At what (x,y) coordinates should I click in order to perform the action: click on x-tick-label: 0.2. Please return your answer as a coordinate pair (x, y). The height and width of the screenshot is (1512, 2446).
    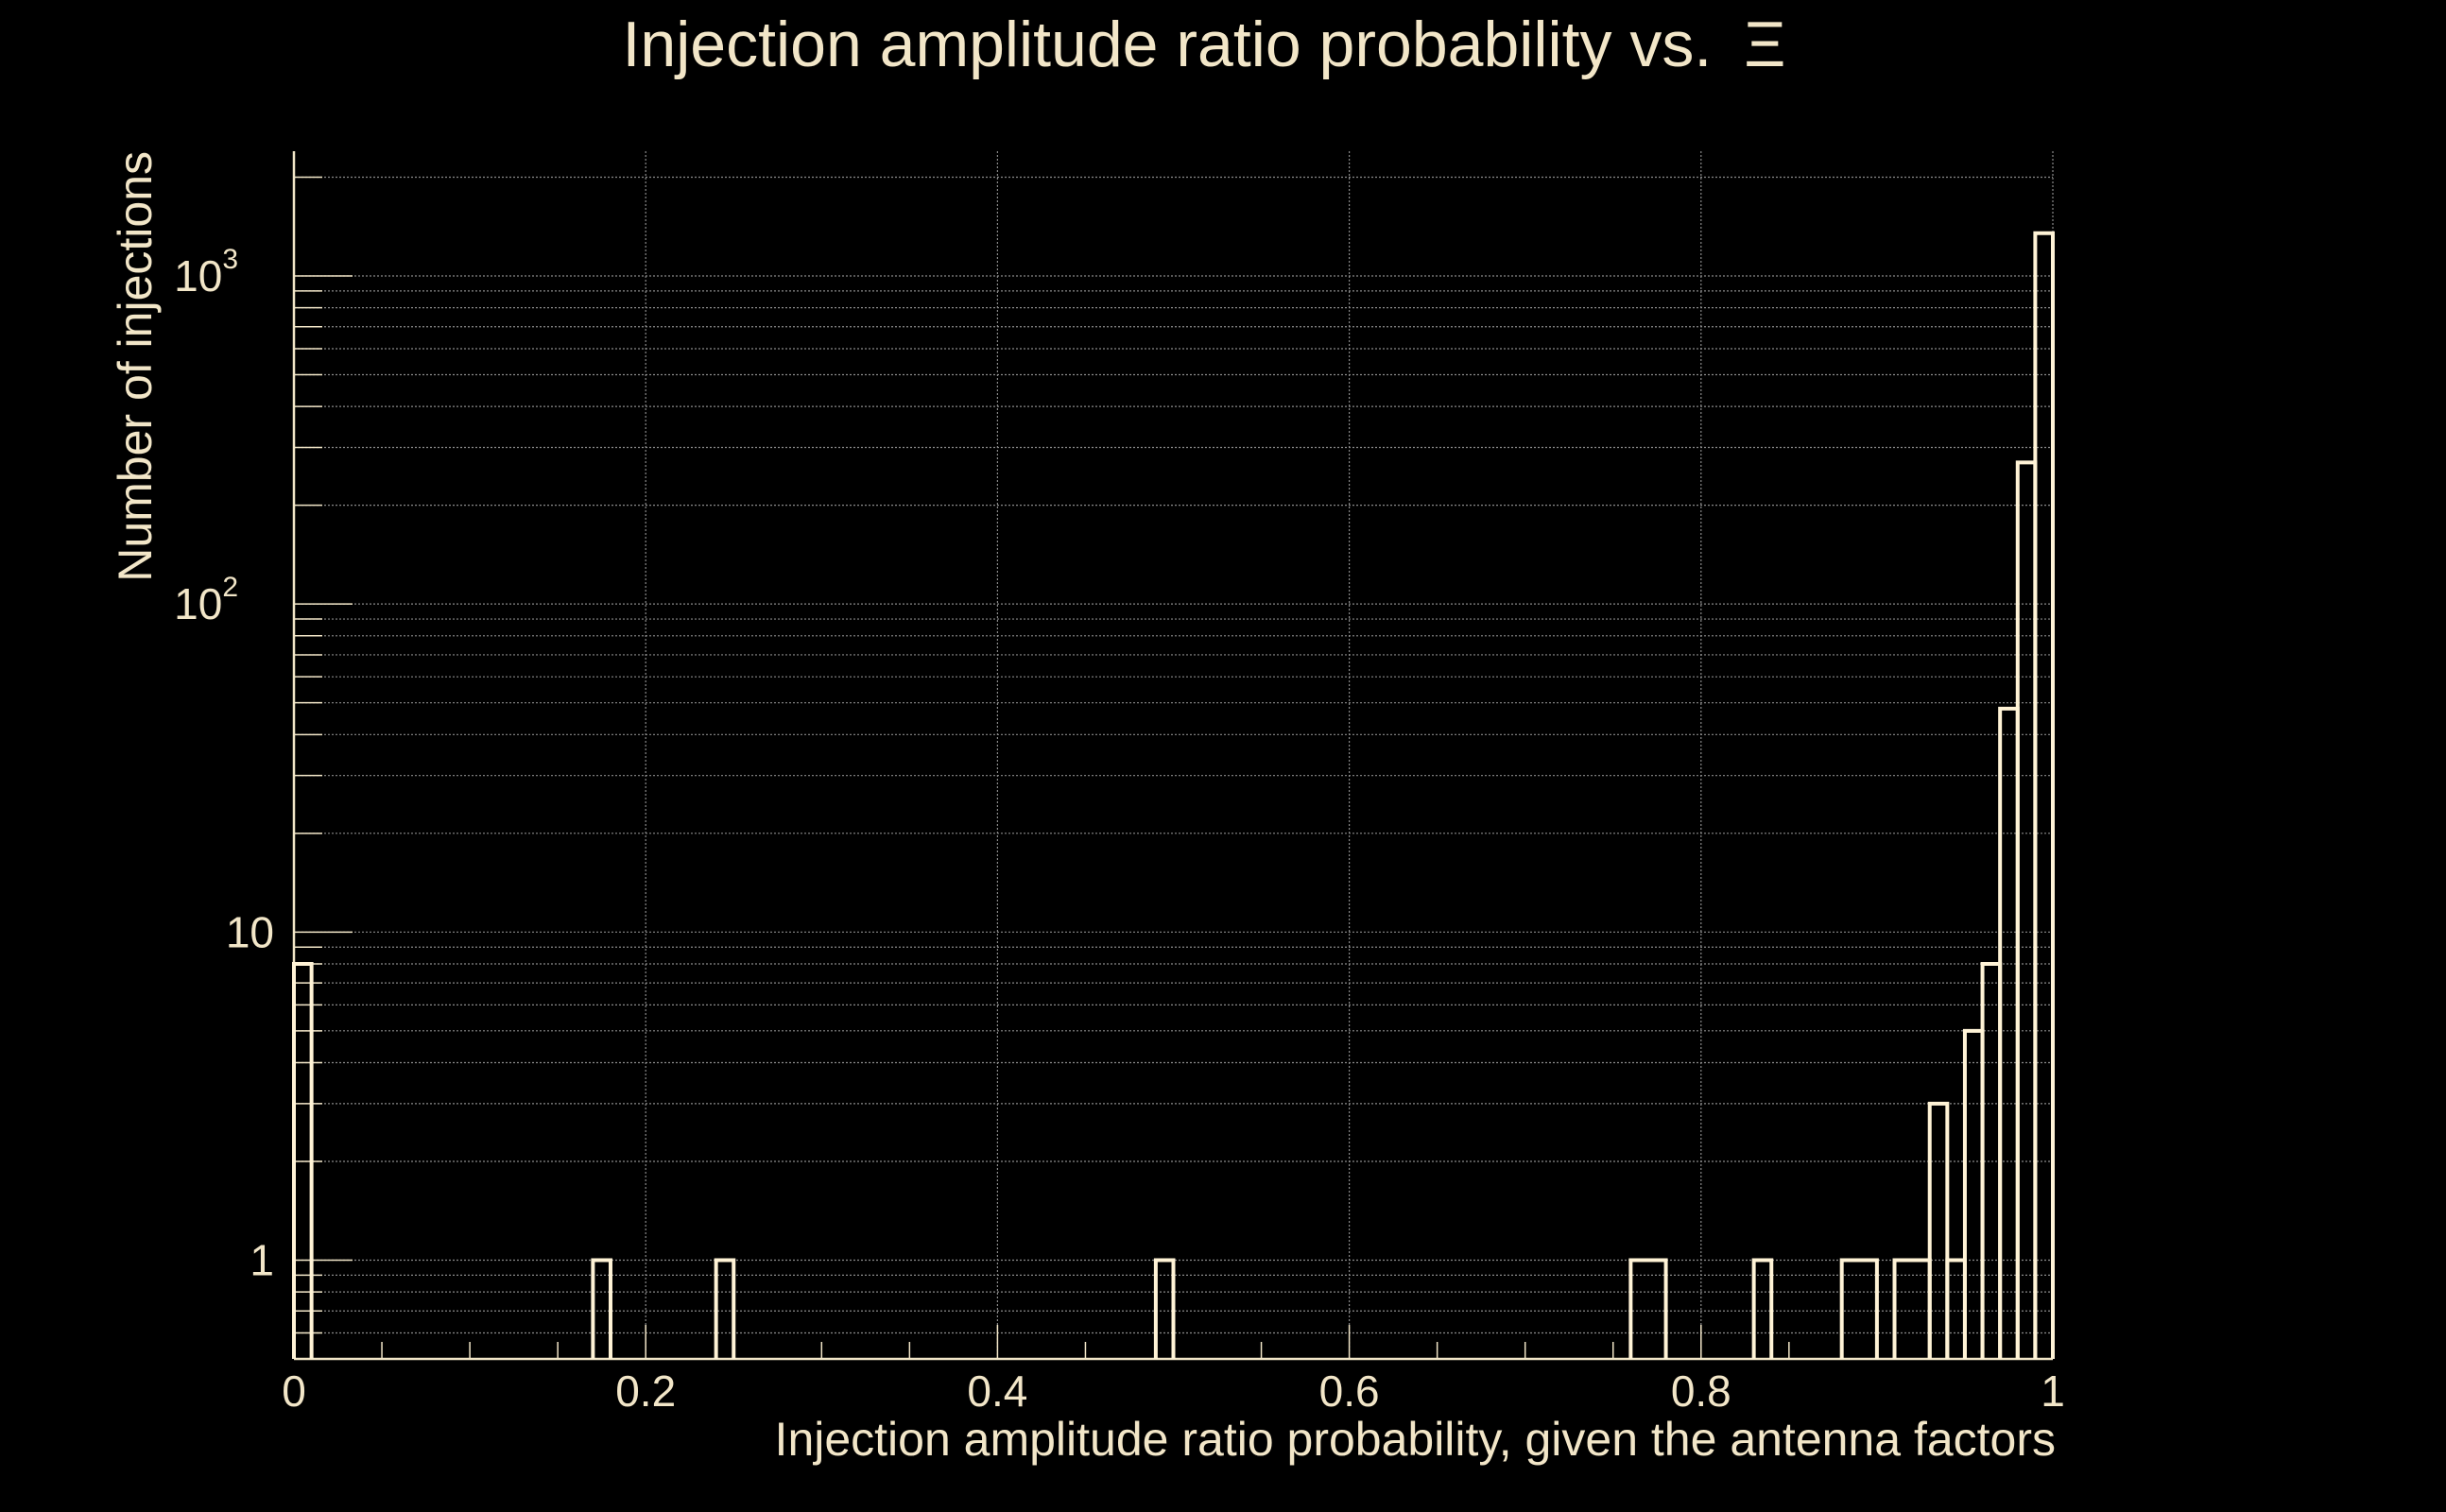
    Looking at the image, I should click on (645, 1391).